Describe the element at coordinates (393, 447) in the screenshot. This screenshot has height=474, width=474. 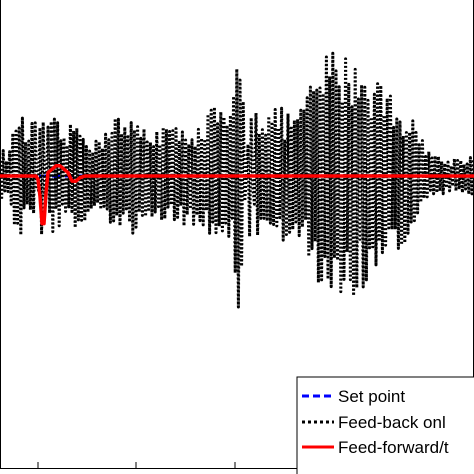
I see `legend-label-feed-forward: Feed-forward/t` at that location.